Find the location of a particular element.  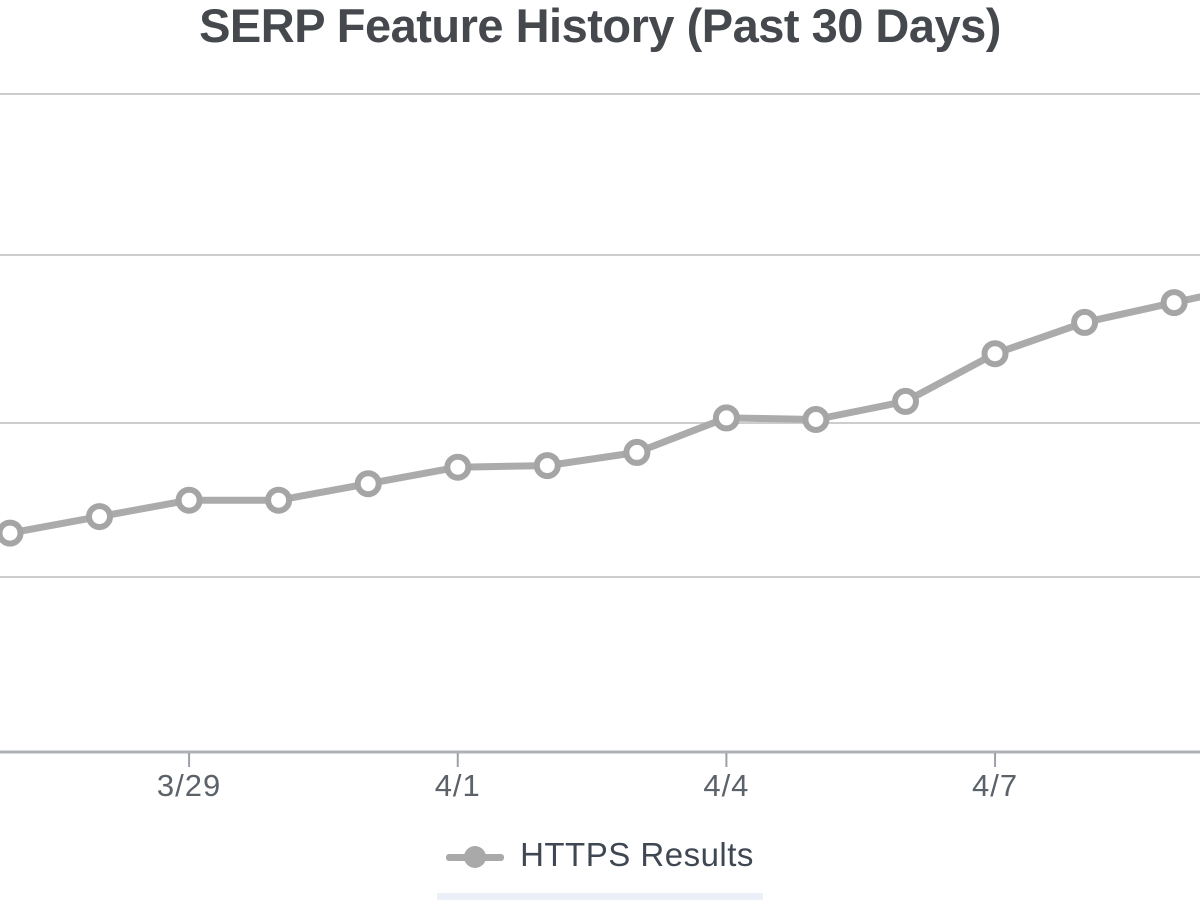

legend: HTTPS Results is located at coordinates (600, 857).